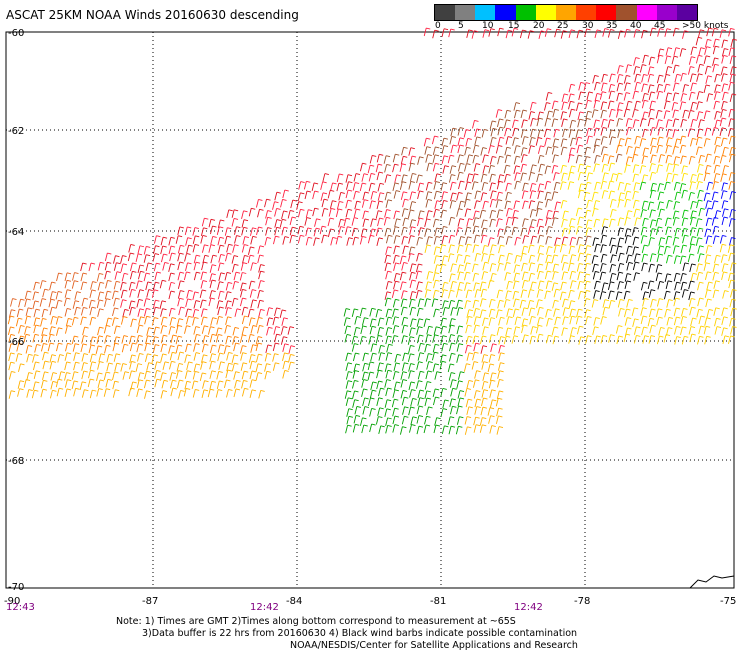 This screenshot has width=740, height=650. What do you see at coordinates (636, 26) in the screenshot?
I see `scale-label: 40` at bounding box center [636, 26].